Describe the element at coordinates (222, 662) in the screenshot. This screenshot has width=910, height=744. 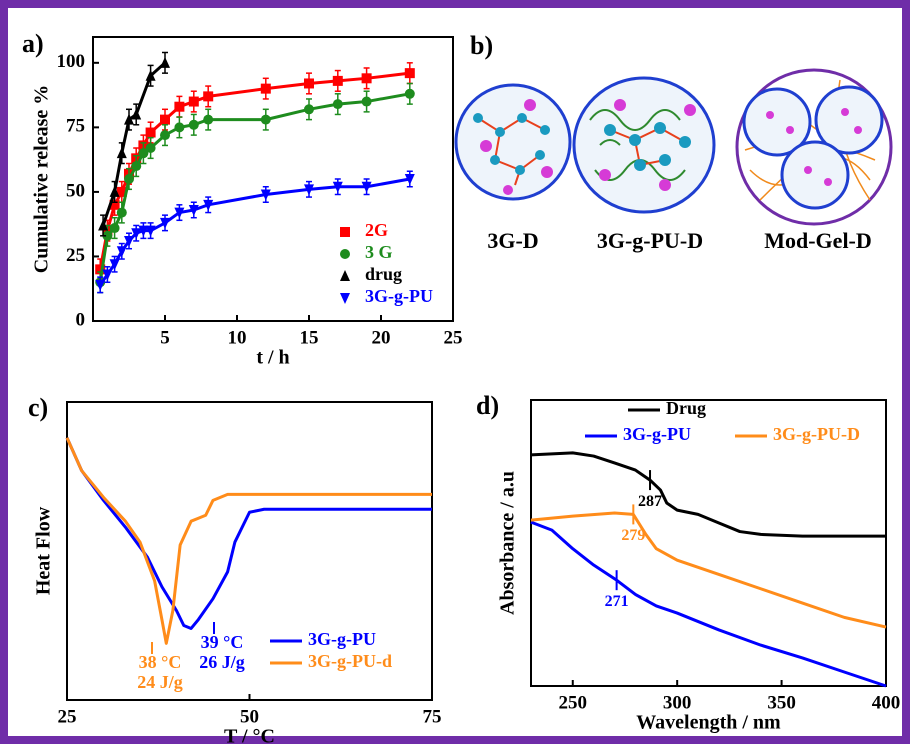
I see `enthalpy-label: 26 J/g` at that location.